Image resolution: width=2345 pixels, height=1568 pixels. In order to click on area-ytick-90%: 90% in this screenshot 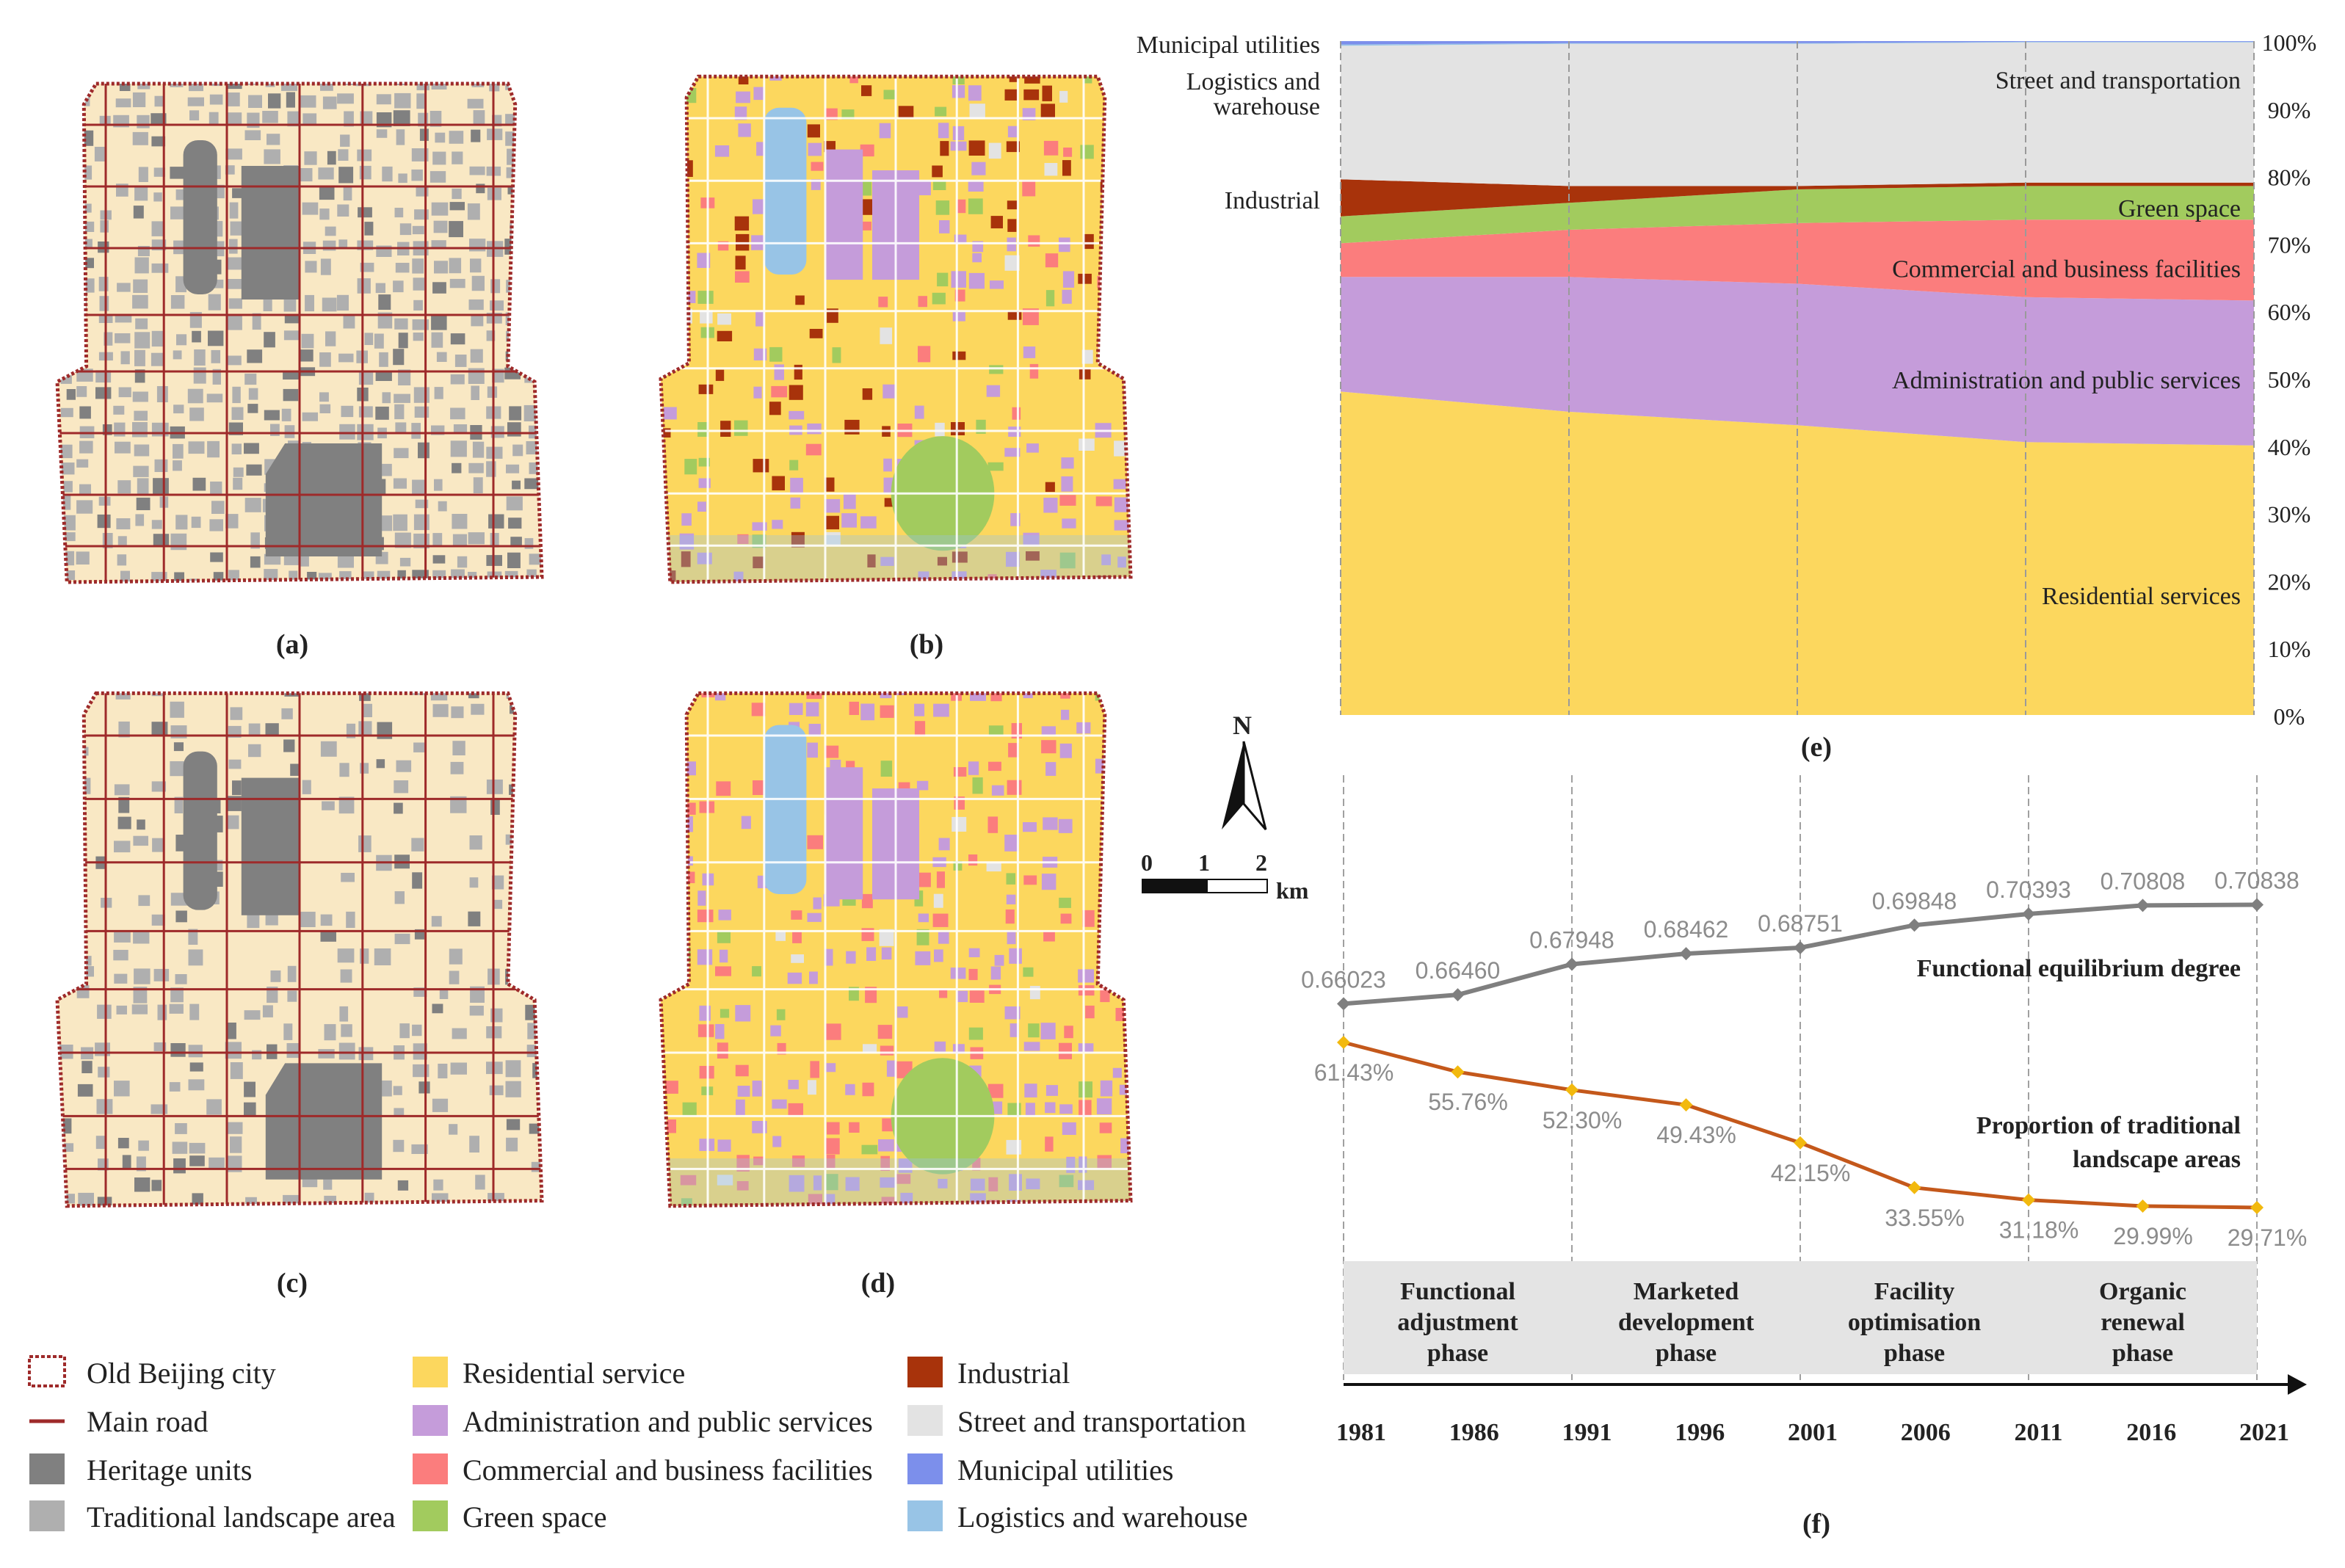, I will do `click(2289, 110)`.